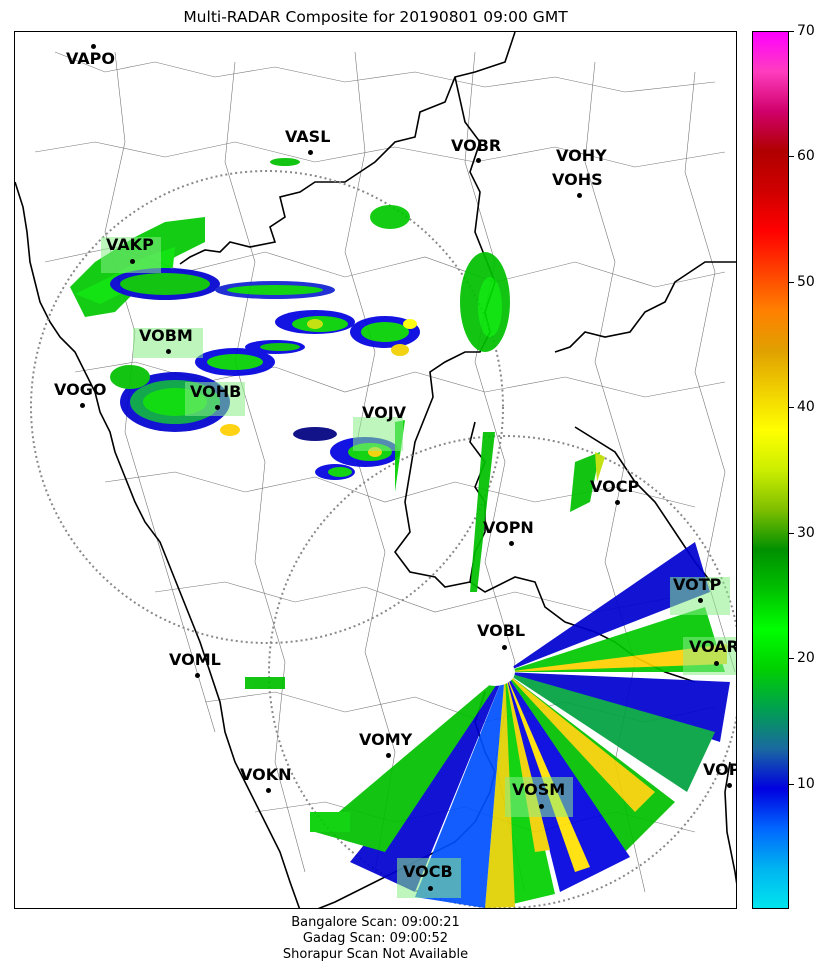  What do you see at coordinates (579, 195) in the screenshot?
I see `station-dot-vohs` at bounding box center [579, 195].